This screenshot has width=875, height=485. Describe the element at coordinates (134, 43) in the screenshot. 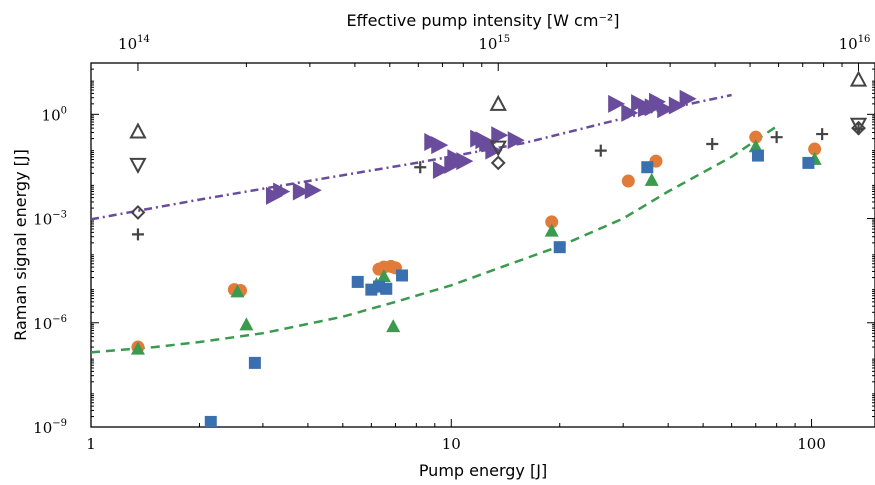

I see `top-tick-label: 1014` at that location.